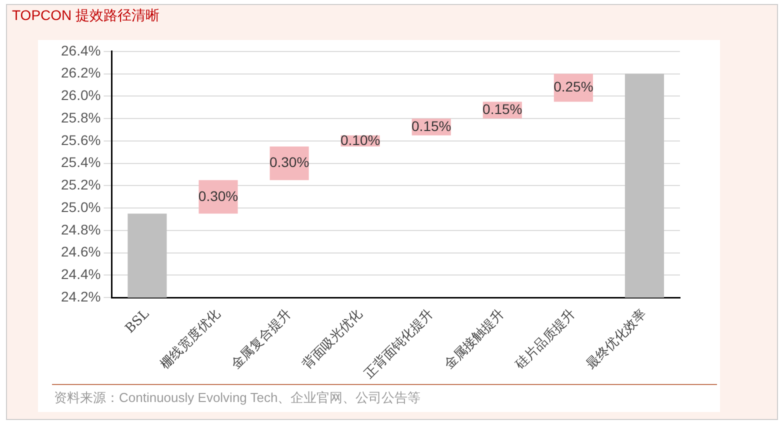 The width and height of the screenshot is (784, 423). What do you see at coordinates (80, 50) in the screenshot?
I see `y-tick-label: 26.4%` at bounding box center [80, 50].